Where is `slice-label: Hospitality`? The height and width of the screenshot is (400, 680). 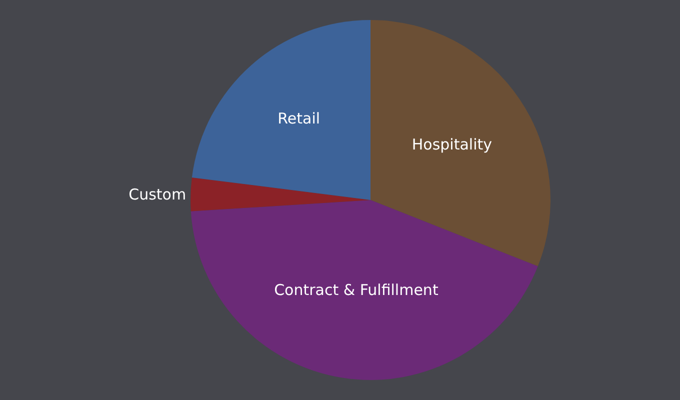 slice-label: Hospitality is located at coordinates (452, 145).